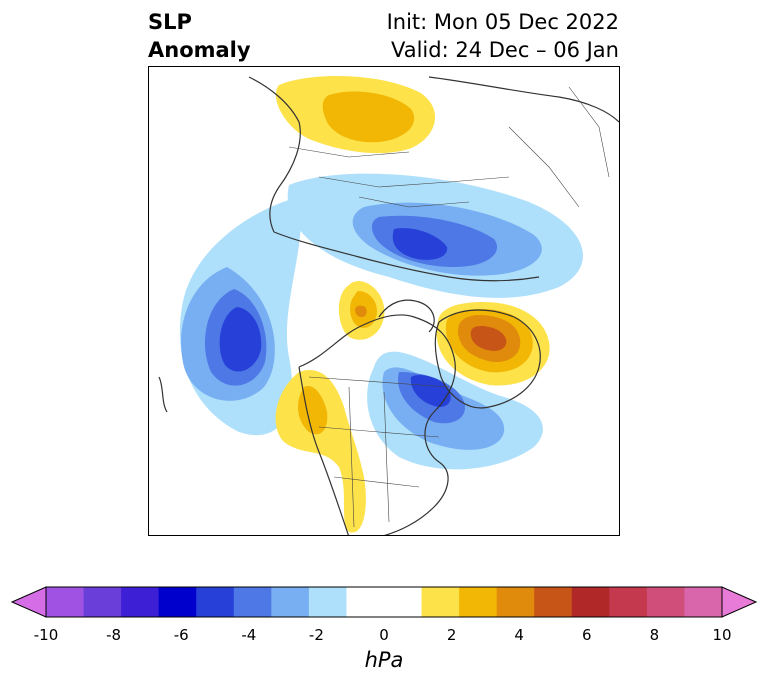  What do you see at coordinates (316, 635) in the screenshot?
I see `colorbar-tick-label: -2` at bounding box center [316, 635].